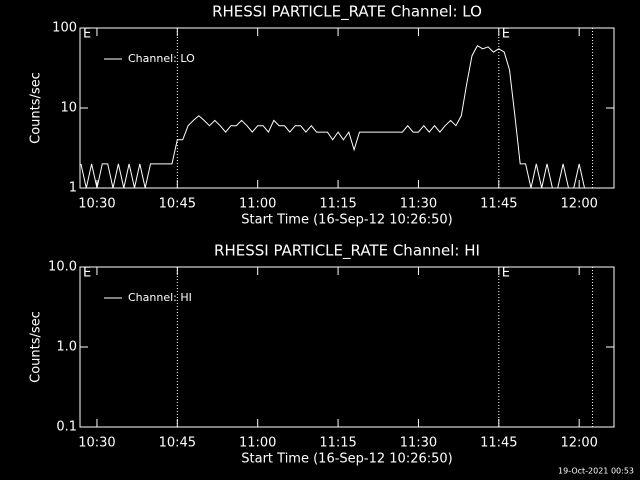 The width and height of the screenshot is (640, 480). Describe the element at coordinates (160, 297) in the screenshot. I see `legend-label: Channel: HI` at that location.